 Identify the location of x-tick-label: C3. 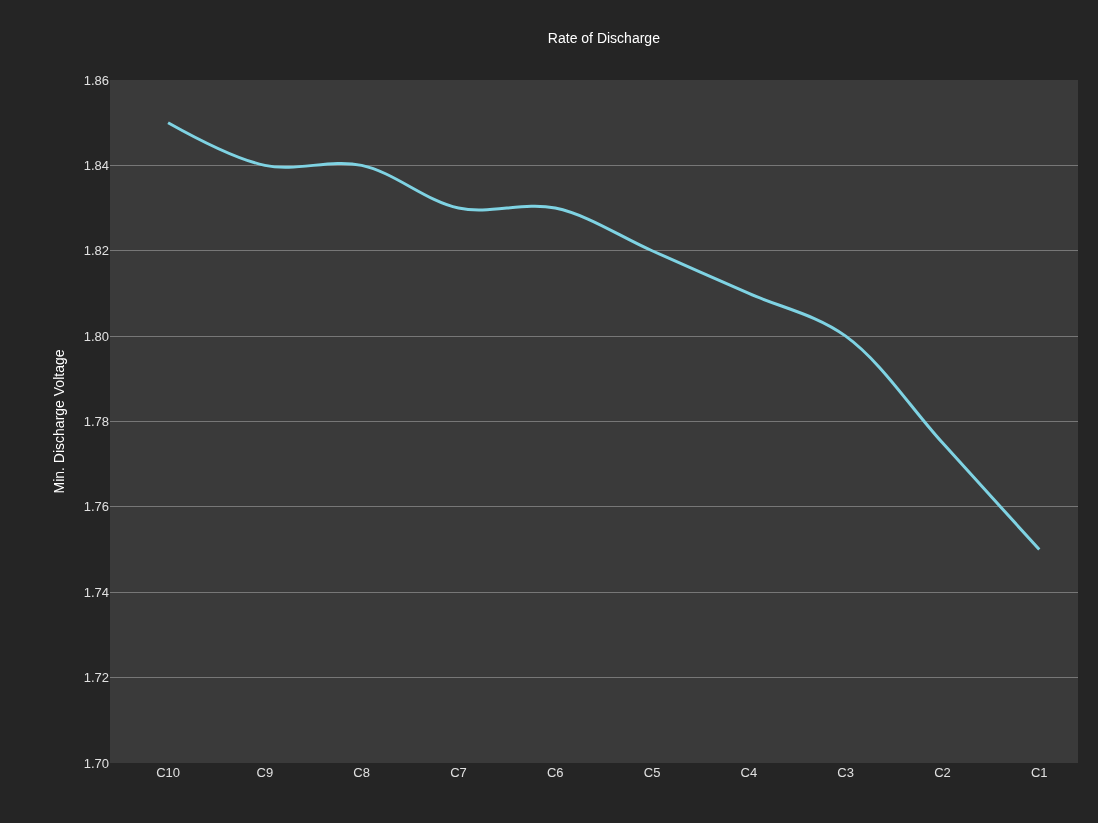
(845, 772).